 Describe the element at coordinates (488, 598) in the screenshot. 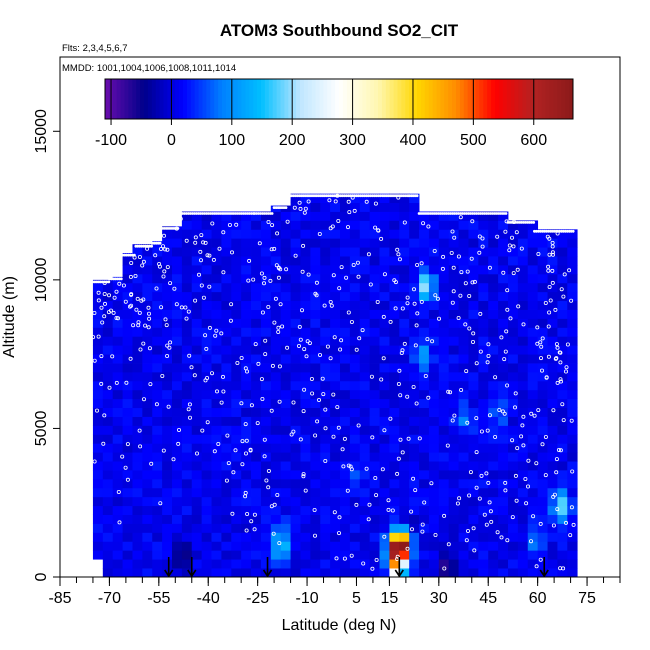

I see `x-tick-label: 45` at that location.